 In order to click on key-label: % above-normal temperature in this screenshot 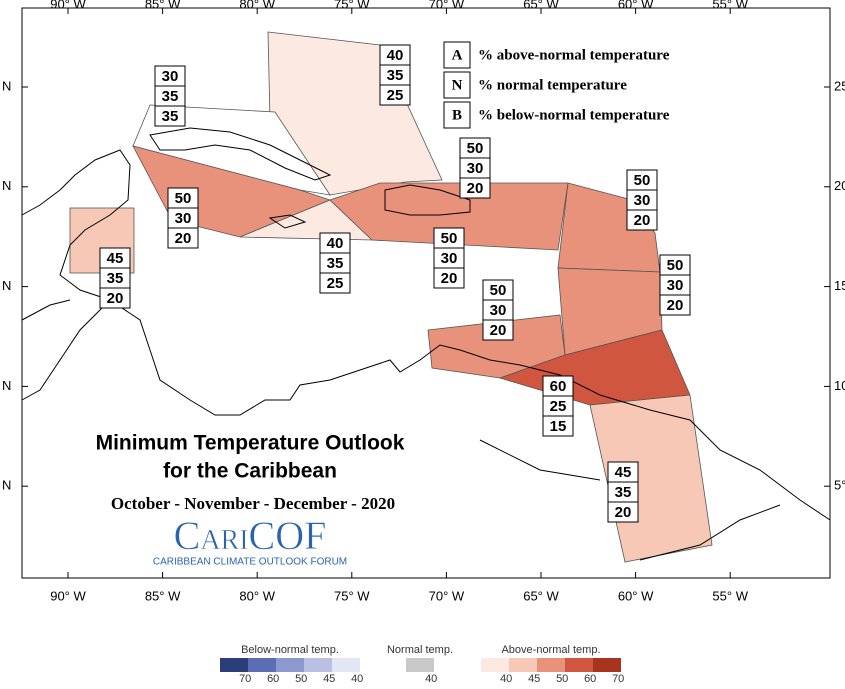, I will do `click(574, 55)`.